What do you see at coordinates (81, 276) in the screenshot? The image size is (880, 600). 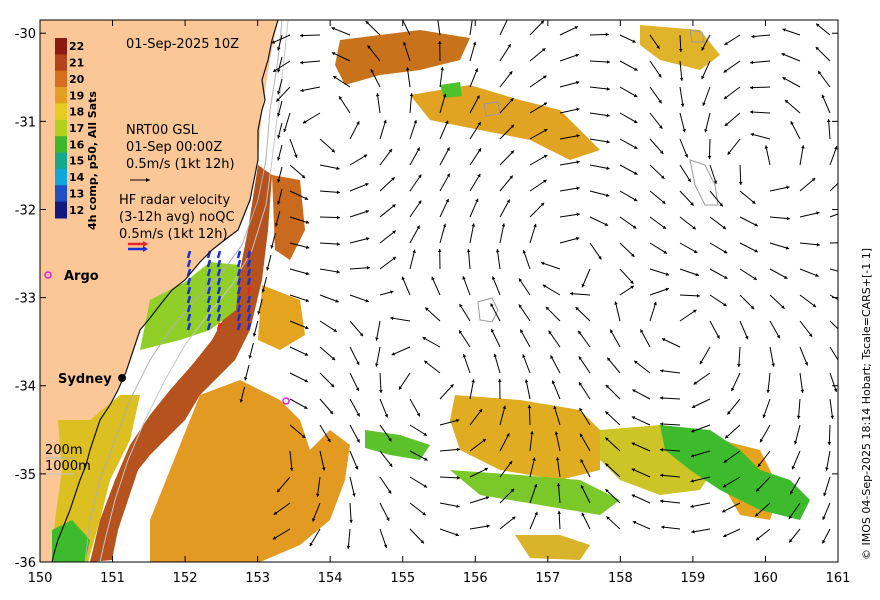 I see `argo-label: Argo` at bounding box center [81, 276].